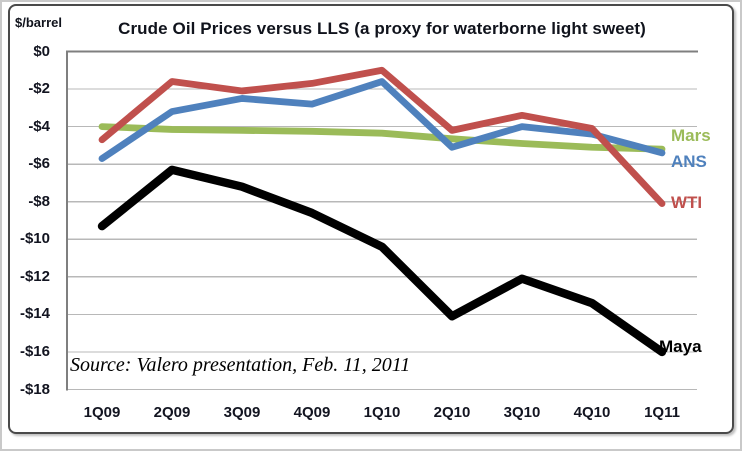  I want to click on legend-label-ans: ANS, so click(689, 161).